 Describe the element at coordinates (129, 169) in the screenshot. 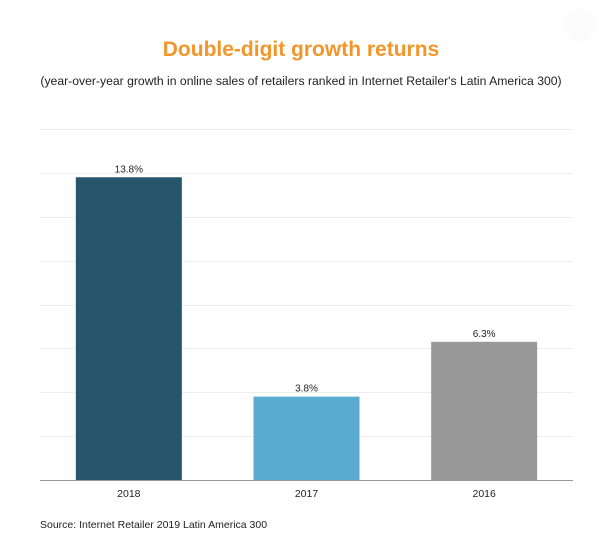

I see `data-label-2018: 13.8%` at that location.